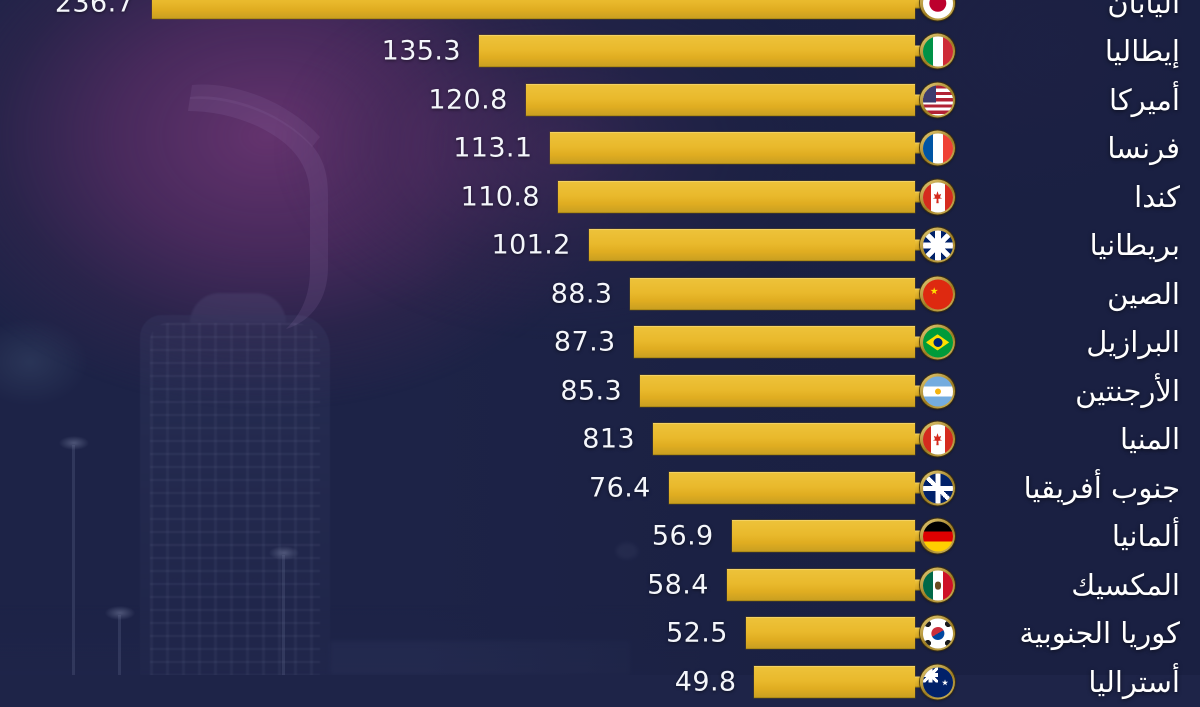  I want to click on bar-value-label: 76.4, so click(620, 488).